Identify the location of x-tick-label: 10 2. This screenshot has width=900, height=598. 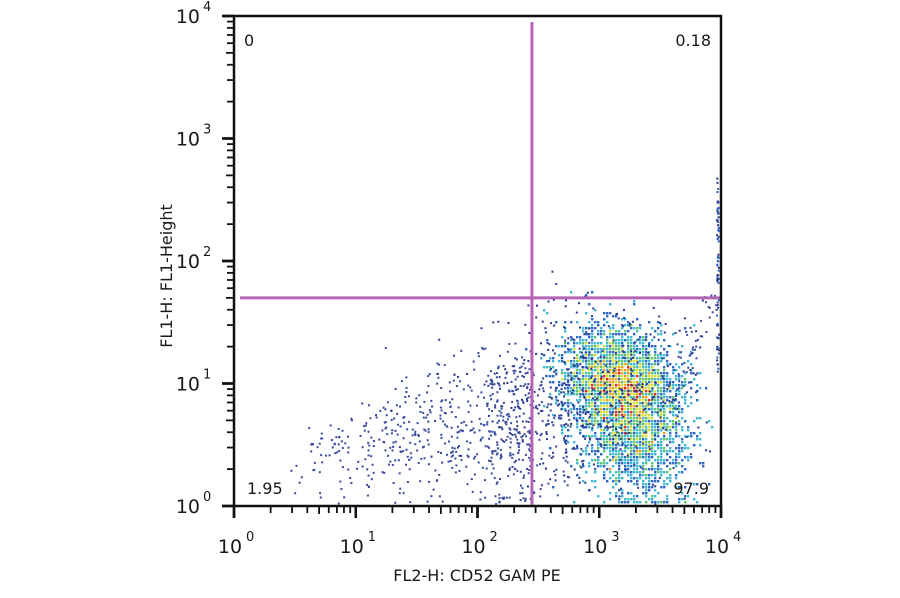
(479, 544).